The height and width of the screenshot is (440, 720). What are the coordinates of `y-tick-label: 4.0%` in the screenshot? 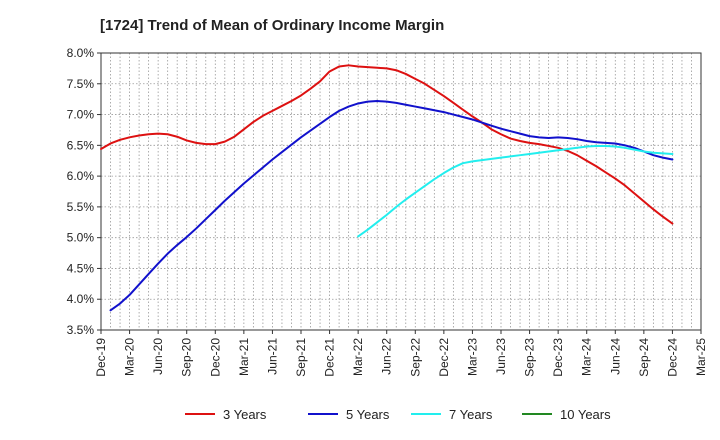 It's located at (81, 299).